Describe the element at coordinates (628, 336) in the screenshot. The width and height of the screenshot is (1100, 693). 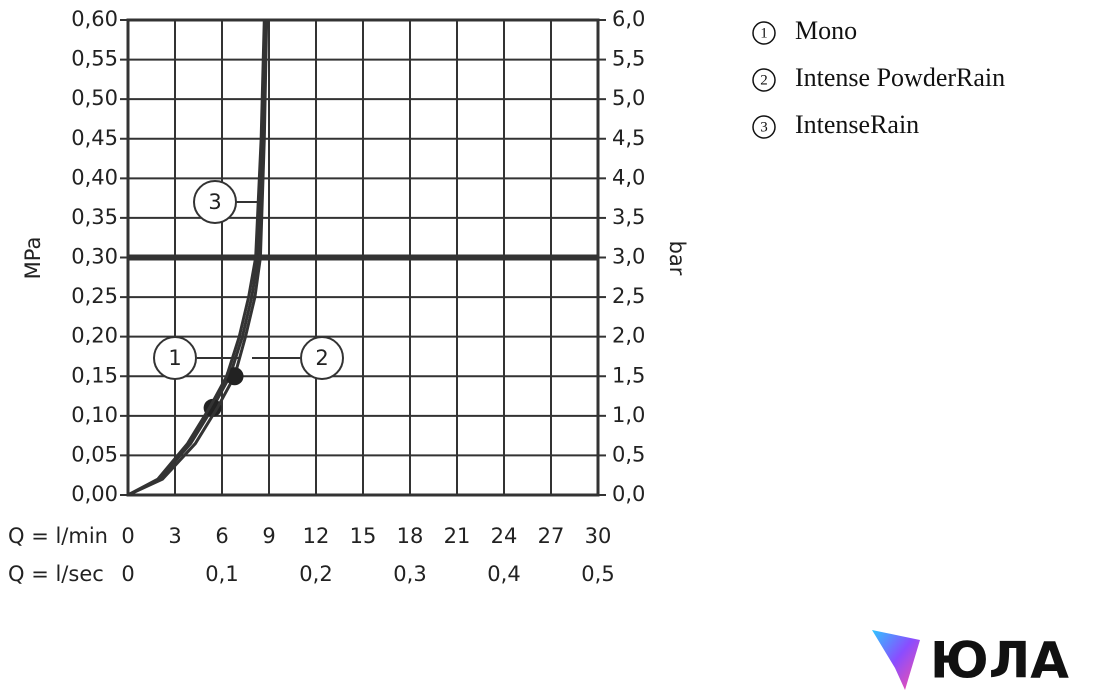
I see `y2-tick-label: 2,0` at that location.